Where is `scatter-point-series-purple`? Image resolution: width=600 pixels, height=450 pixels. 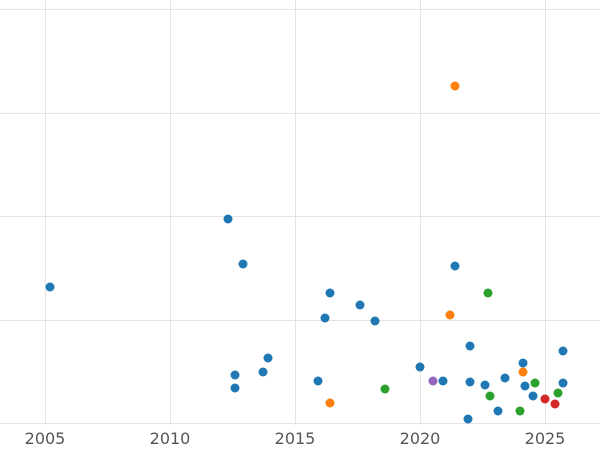
scatter-point-series-purple is located at coordinates (432, 381).